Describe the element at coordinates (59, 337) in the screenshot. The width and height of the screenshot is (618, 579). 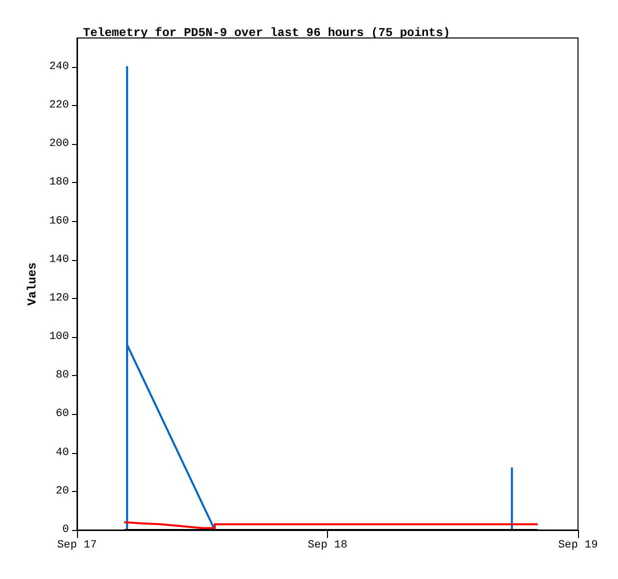
I see `y-tick-label: 100` at that location.